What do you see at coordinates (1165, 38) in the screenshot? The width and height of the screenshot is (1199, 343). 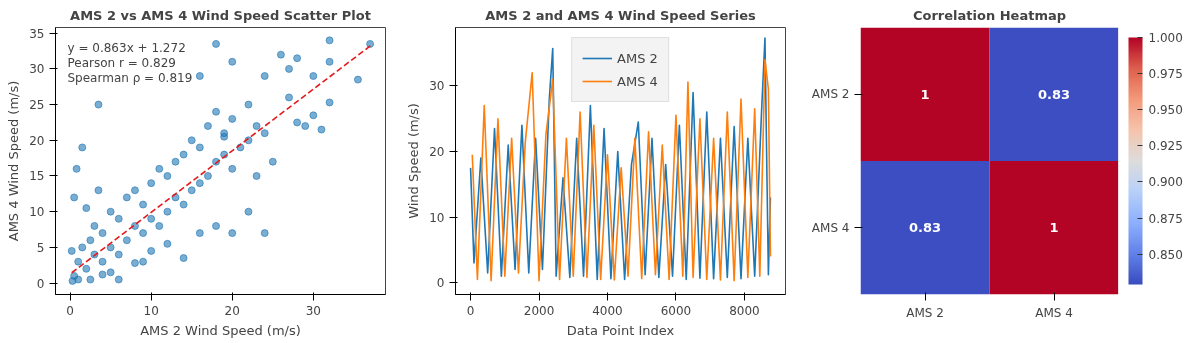 I see `color-bar-label: 1.000` at bounding box center [1165, 38].